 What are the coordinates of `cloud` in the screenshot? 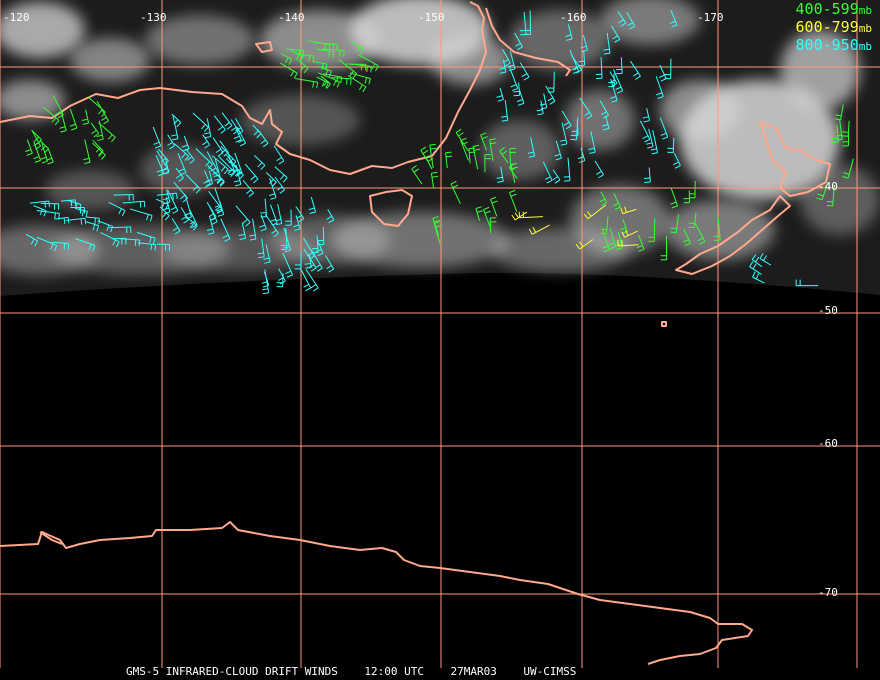 It's located at (560, 40).